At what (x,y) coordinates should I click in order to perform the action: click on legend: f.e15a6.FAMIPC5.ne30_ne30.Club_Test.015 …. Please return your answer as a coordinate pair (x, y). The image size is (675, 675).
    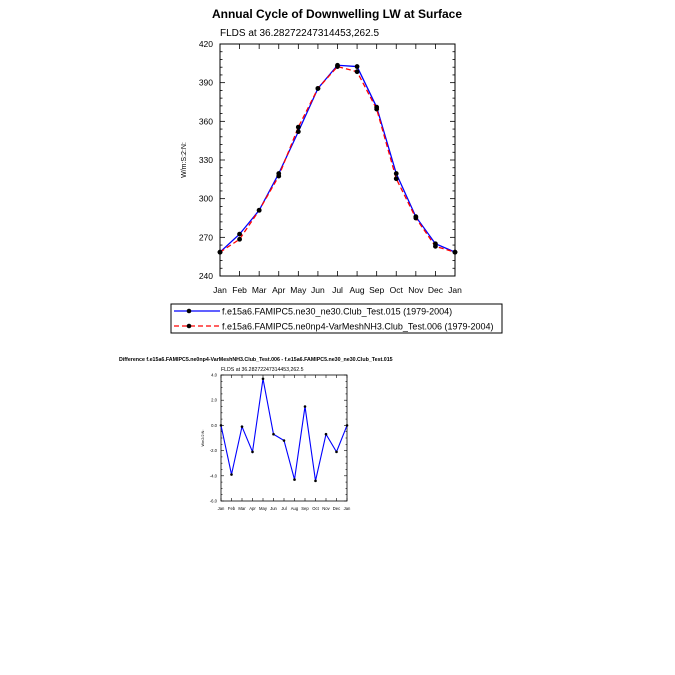
    Looking at the image, I should click on (336, 318).